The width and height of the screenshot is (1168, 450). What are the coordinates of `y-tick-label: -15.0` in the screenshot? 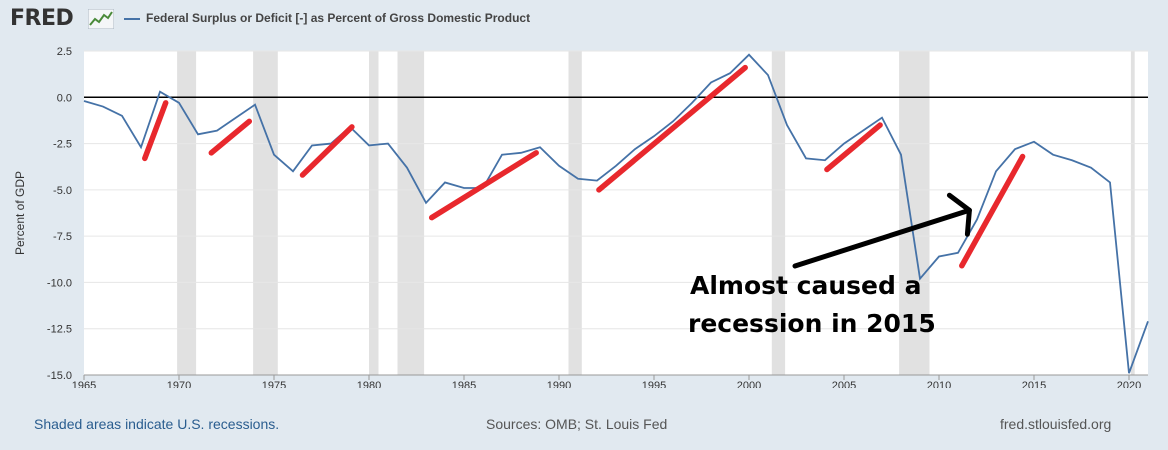 It's located at (59, 376).